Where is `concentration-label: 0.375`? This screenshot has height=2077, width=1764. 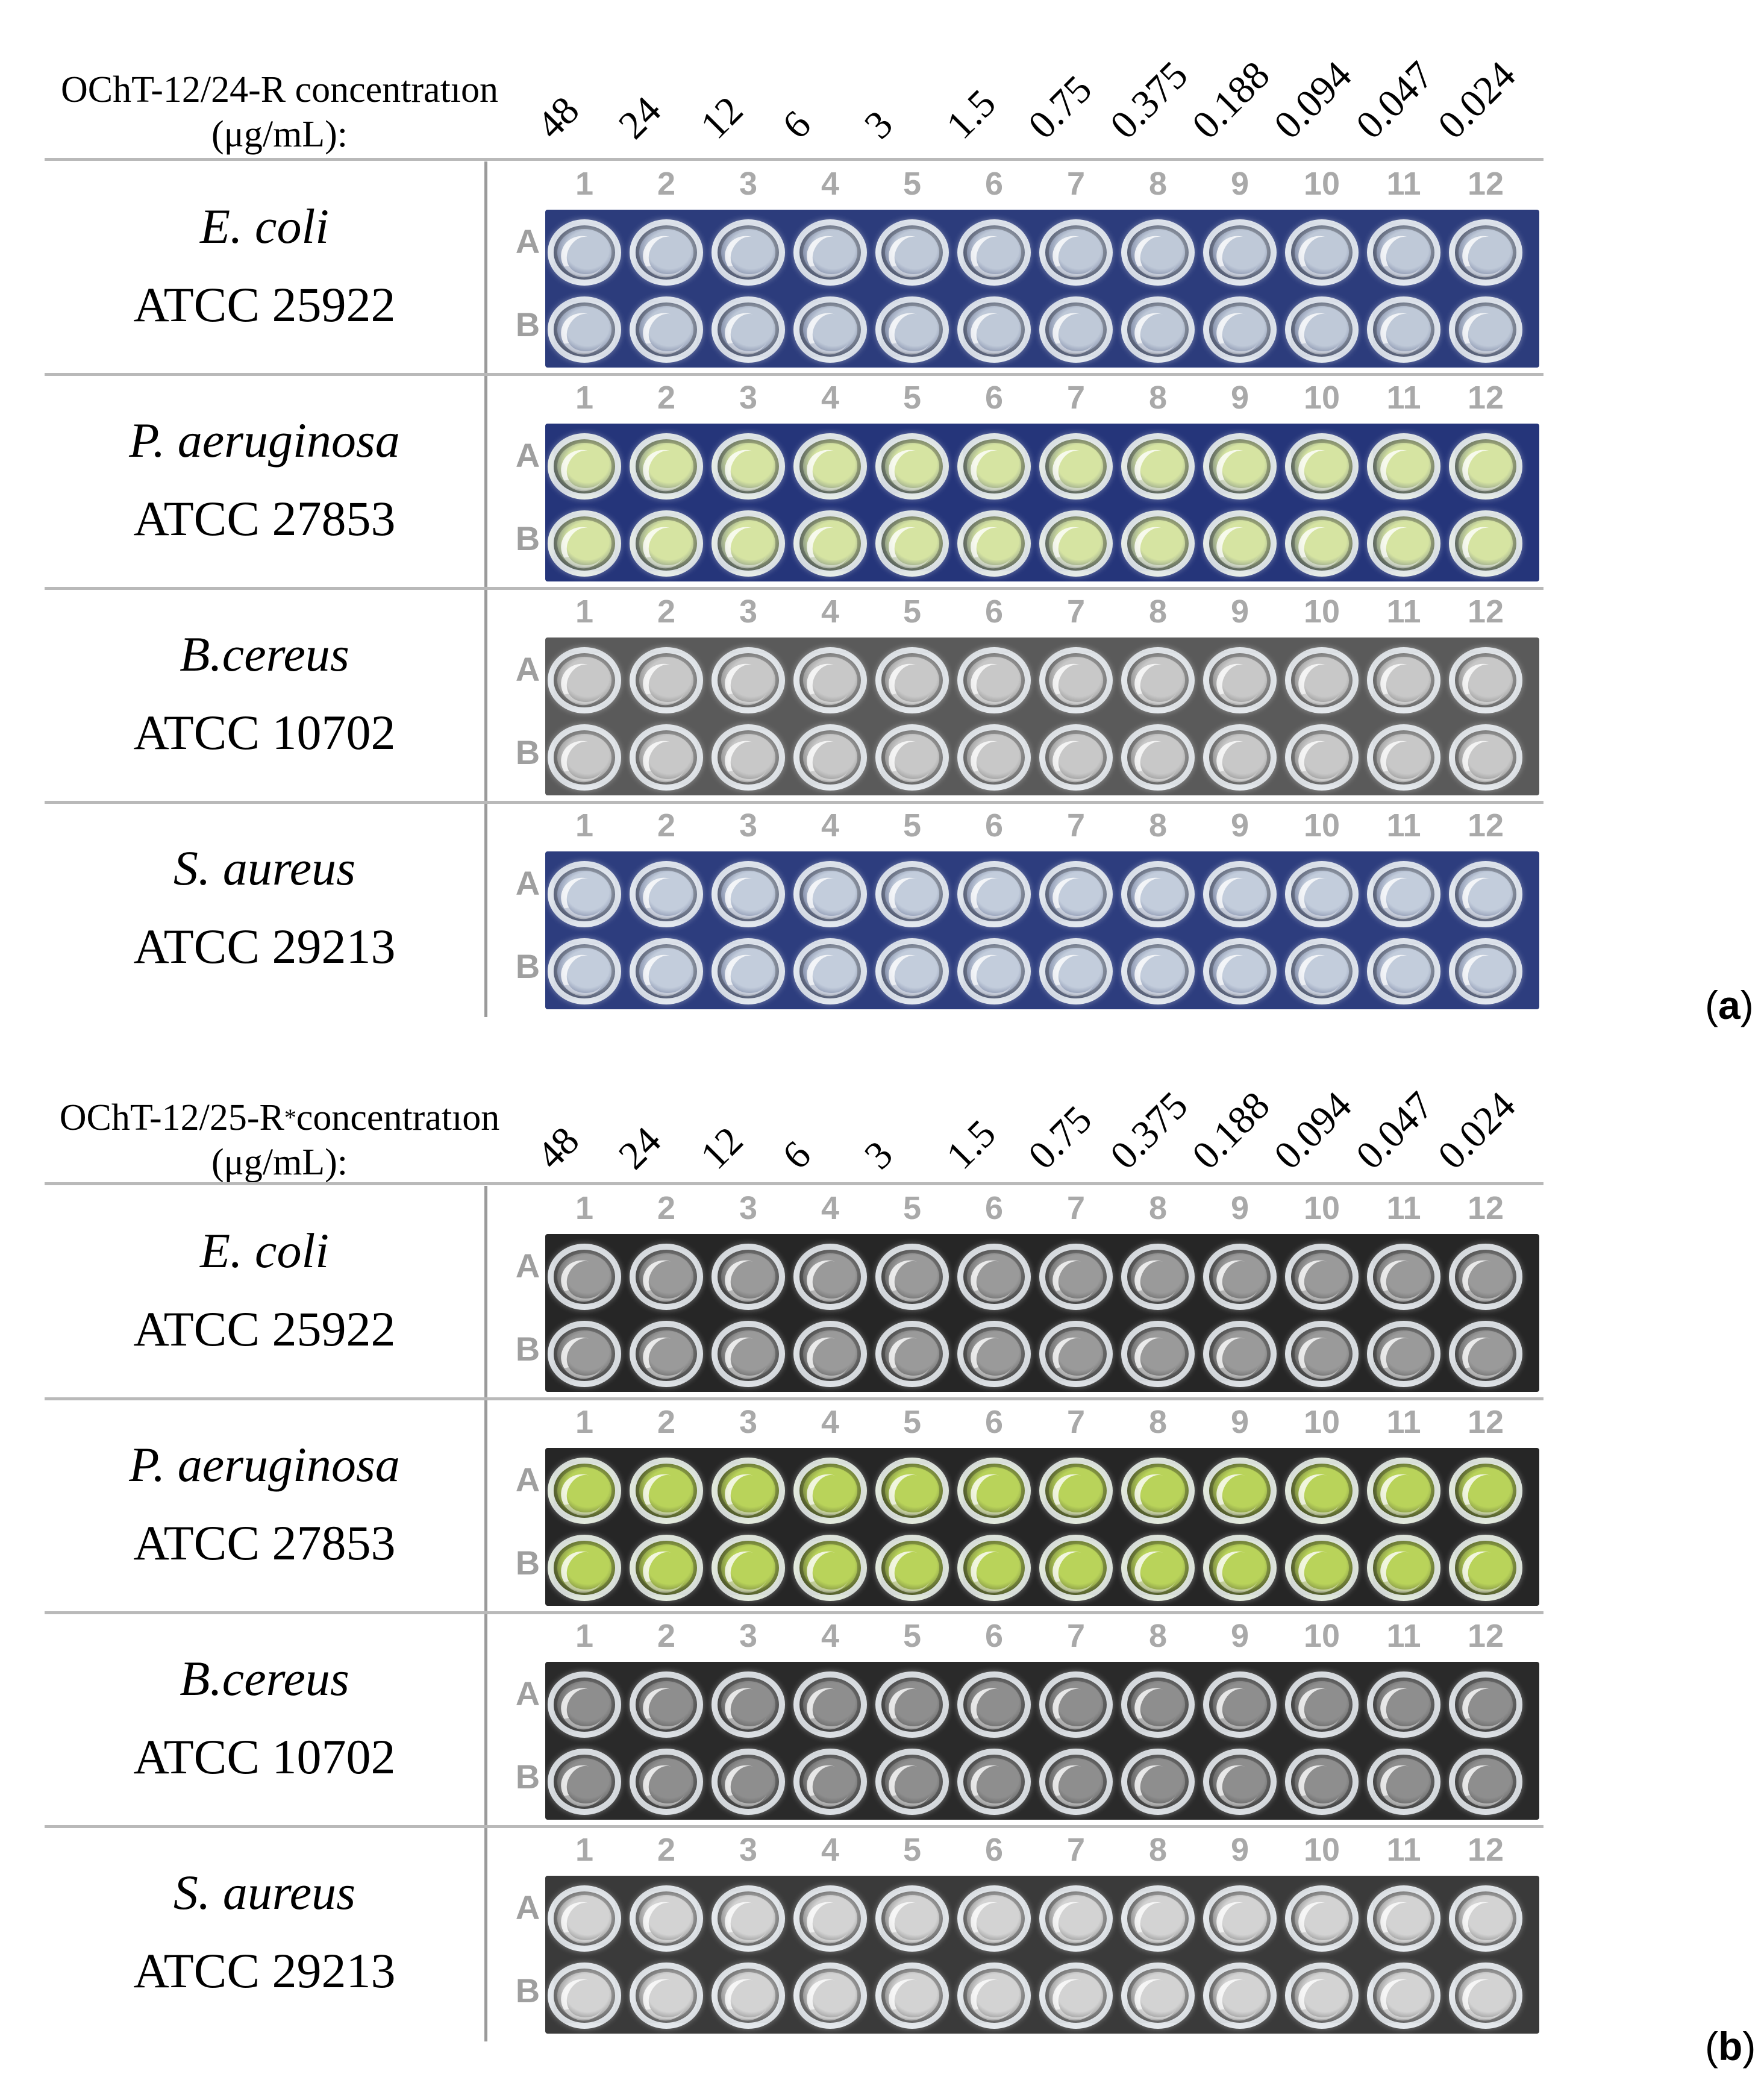
concentration-label: 0.375 is located at coordinates (1148, 100).